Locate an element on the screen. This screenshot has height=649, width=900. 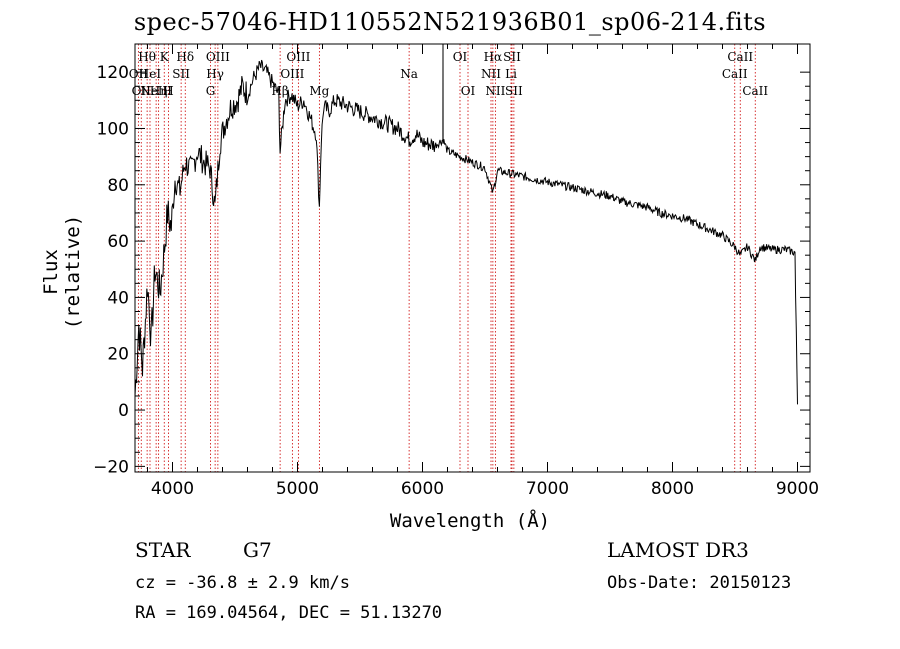
redshift-readout: cz = -36.8 ± 2.9 km/s is located at coordinates (242, 583).